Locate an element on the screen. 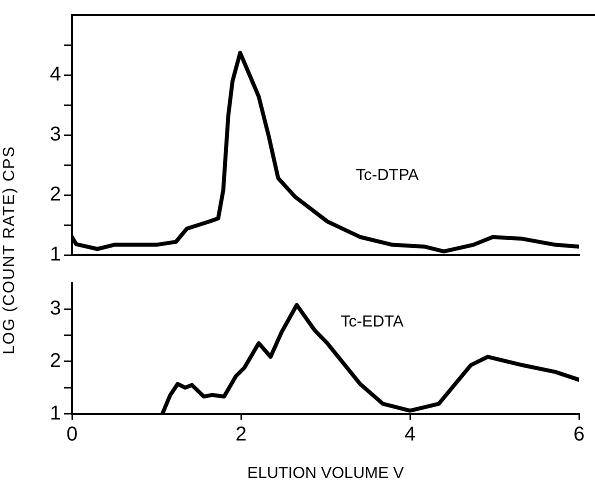 Image resolution: width=595 pixels, height=493 pixels. x-tick-label: 0 is located at coordinates (72, 434).